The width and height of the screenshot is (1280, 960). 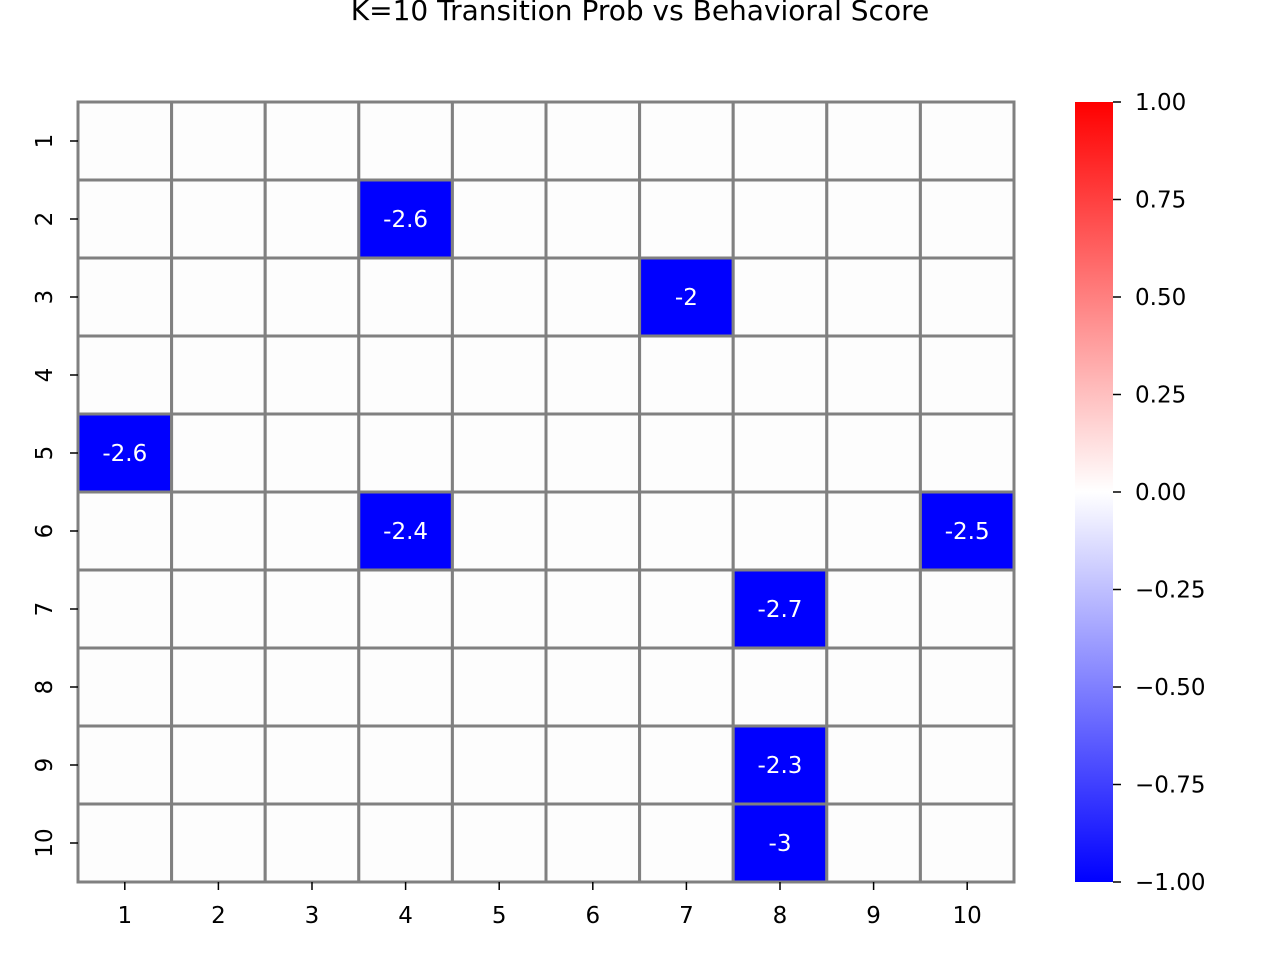 I want to click on cell-value-label: -3, so click(x=780, y=844).